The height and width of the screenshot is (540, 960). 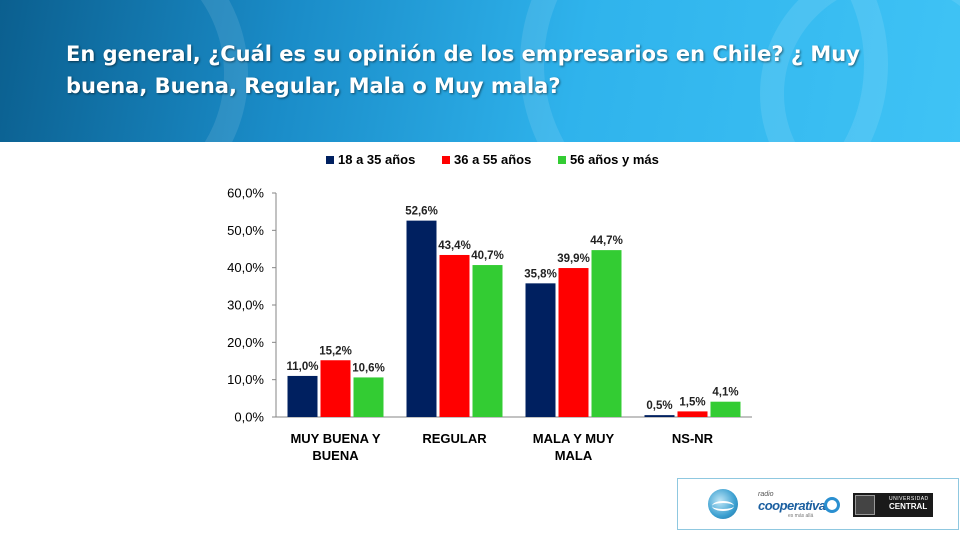 I want to click on legend-label: 18 a 35 años, so click(x=376, y=159).